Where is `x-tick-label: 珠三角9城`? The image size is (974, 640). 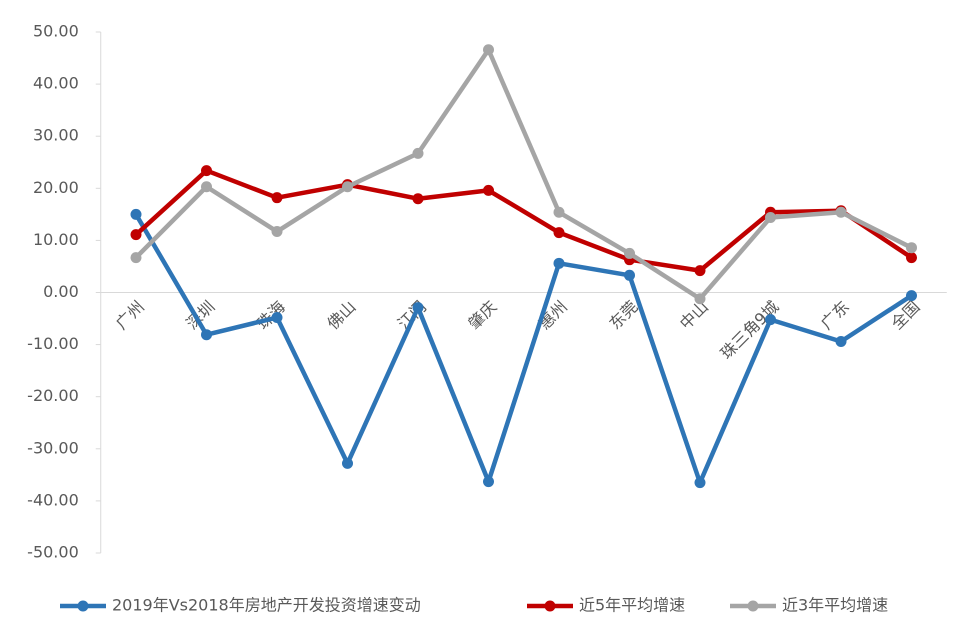
x-tick-label: 珠三角9城 is located at coordinates (750, 330).